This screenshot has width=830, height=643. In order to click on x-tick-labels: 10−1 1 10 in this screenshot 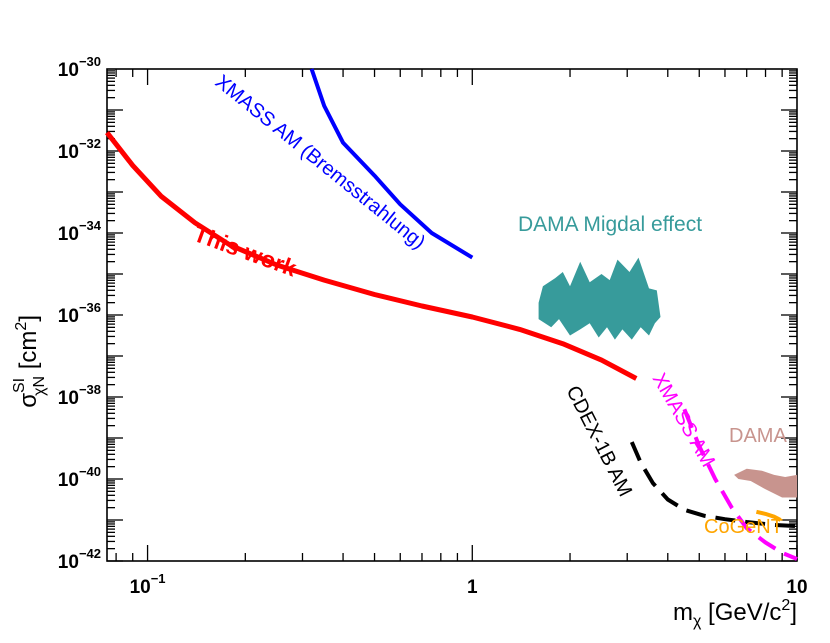, I will do `click(469, 584)`.